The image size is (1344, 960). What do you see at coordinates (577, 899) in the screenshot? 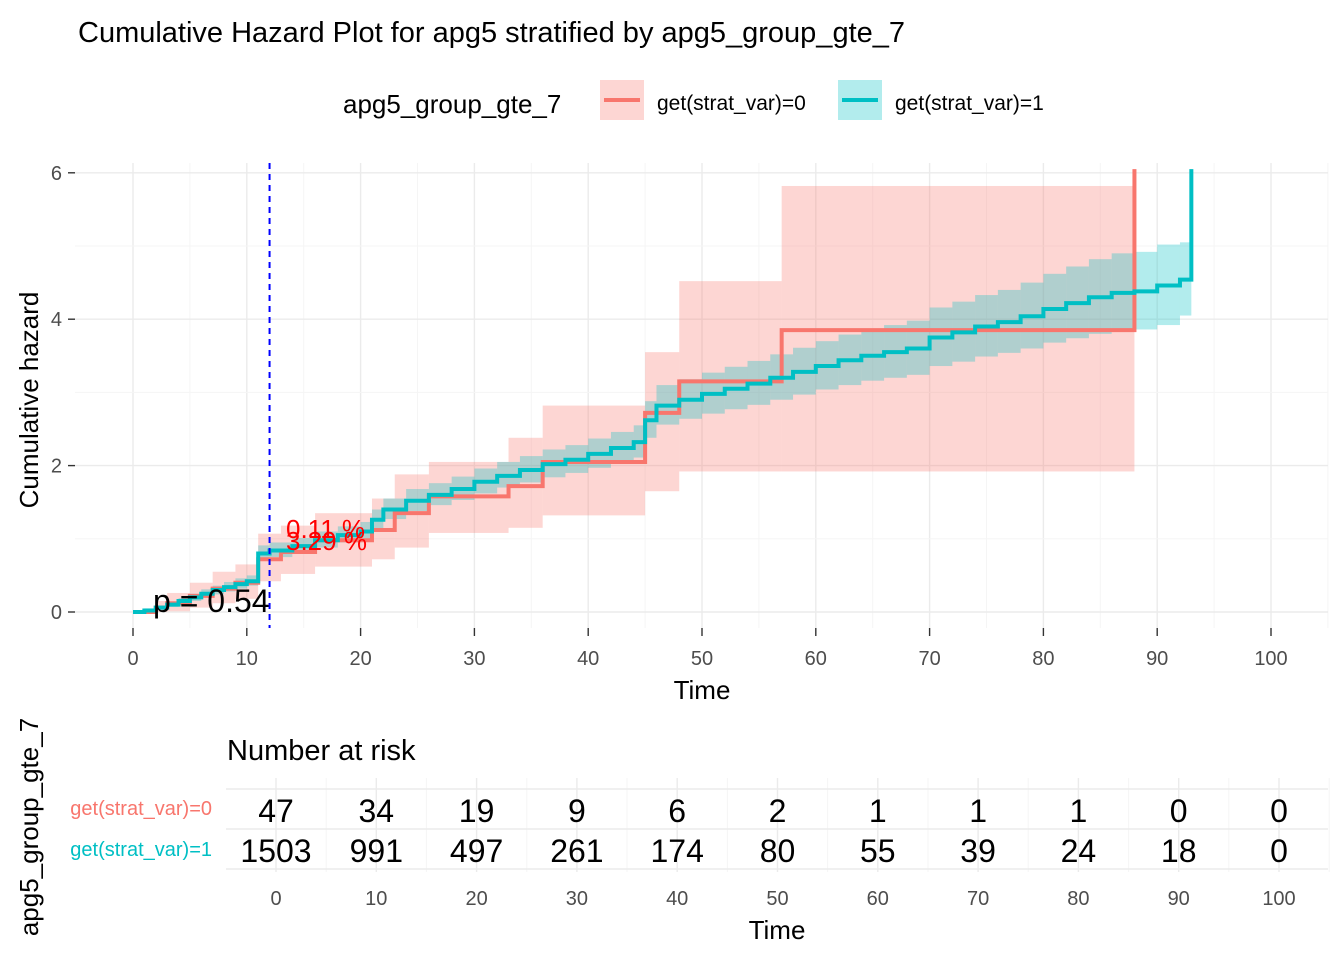
I see `table-x-tick-label: 30` at bounding box center [577, 899].